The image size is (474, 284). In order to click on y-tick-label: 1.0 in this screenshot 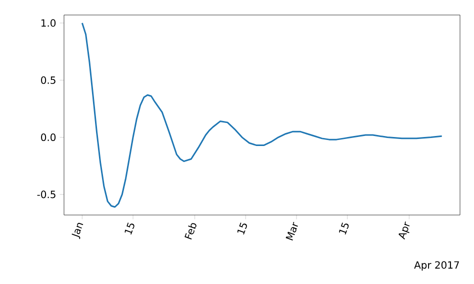, I will do `click(48, 23)`.